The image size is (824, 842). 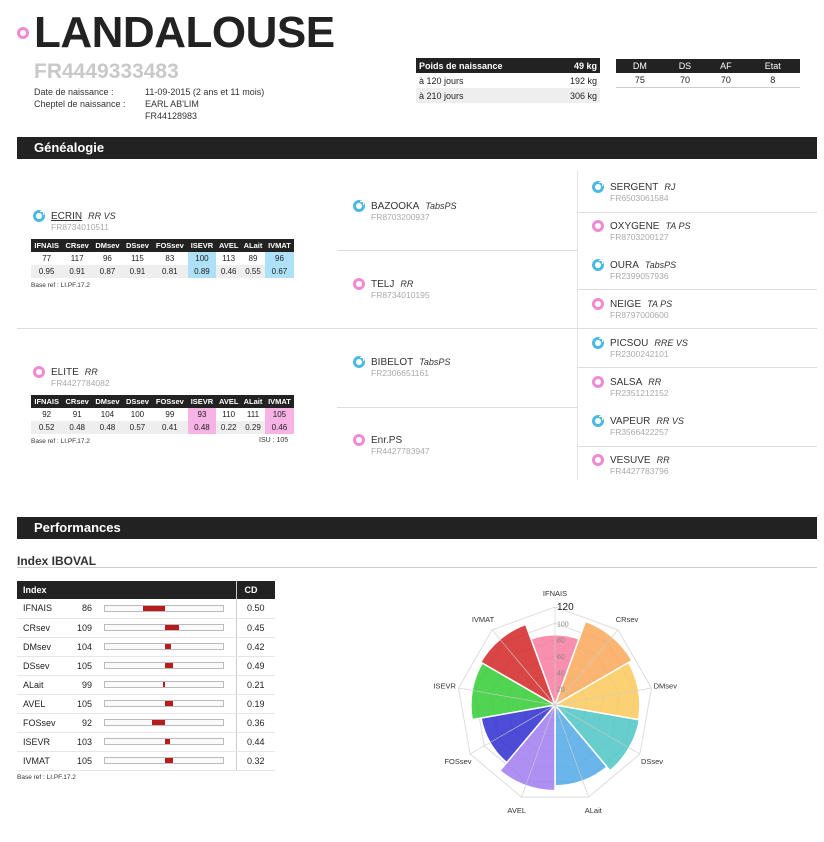 What do you see at coordinates (253, 245) in the screenshot?
I see `index-header-cell: ALait` at bounding box center [253, 245].